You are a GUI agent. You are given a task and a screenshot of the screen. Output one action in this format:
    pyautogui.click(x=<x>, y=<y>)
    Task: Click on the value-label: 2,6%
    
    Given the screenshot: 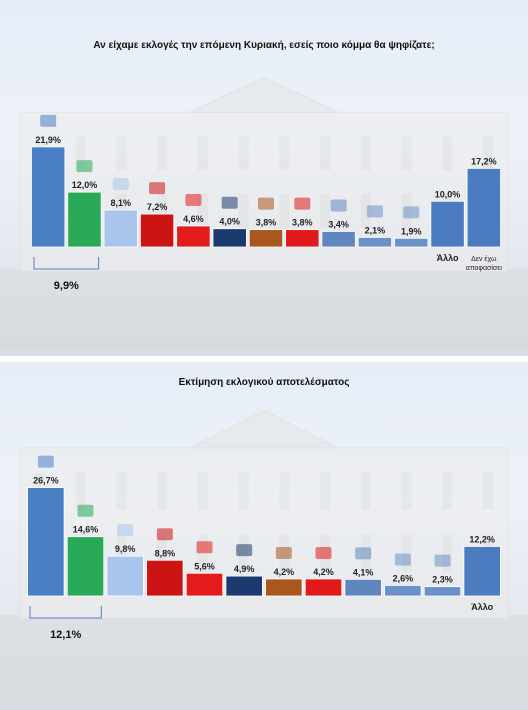 What is the action you would take?
    pyautogui.click(x=403, y=578)
    